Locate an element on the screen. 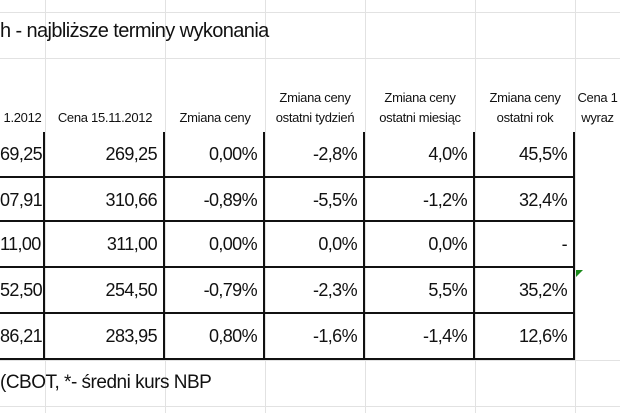 The height and width of the screenshot is (413, 620). table-cell: 86,21 is located at coordinates (22, 337).